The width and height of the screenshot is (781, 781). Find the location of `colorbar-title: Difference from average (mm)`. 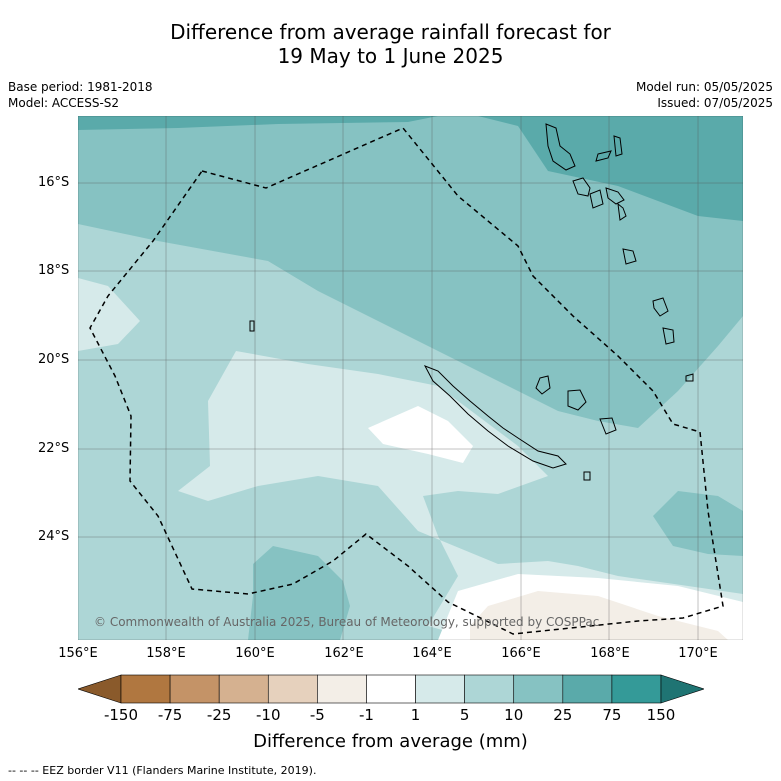

colorbar-title: Difference from average (mm) is located at coordinates (390, 741).